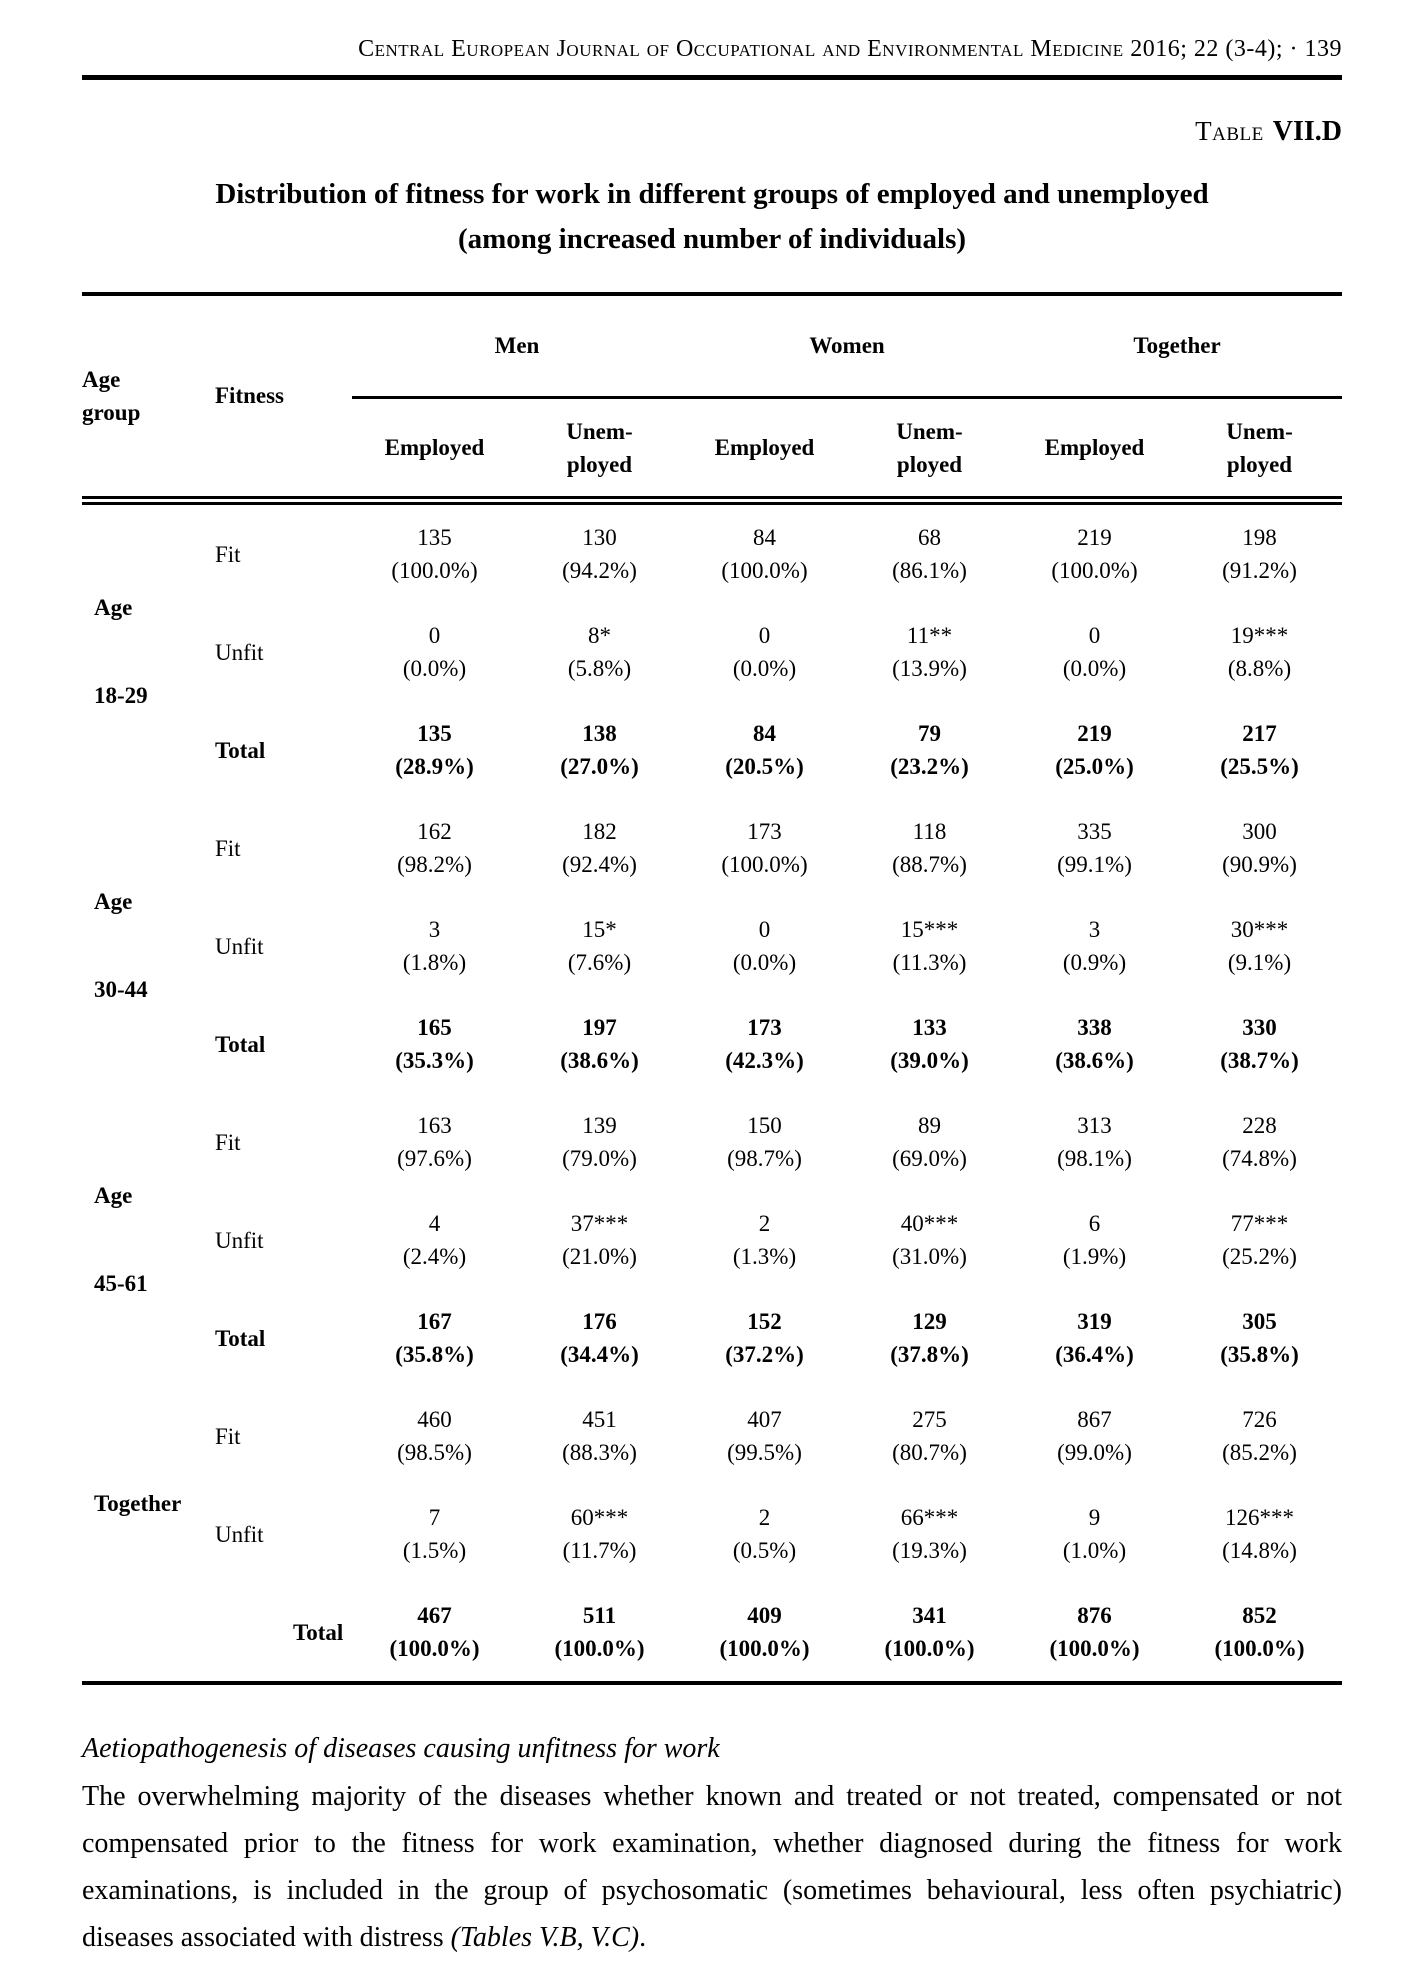 This screenshot has height=1975, width=1415. What do you see at coordinates (599, 1452) in the screenshot?
I see `percent-value: (88.3%)` at bounding box center [599, 1452].